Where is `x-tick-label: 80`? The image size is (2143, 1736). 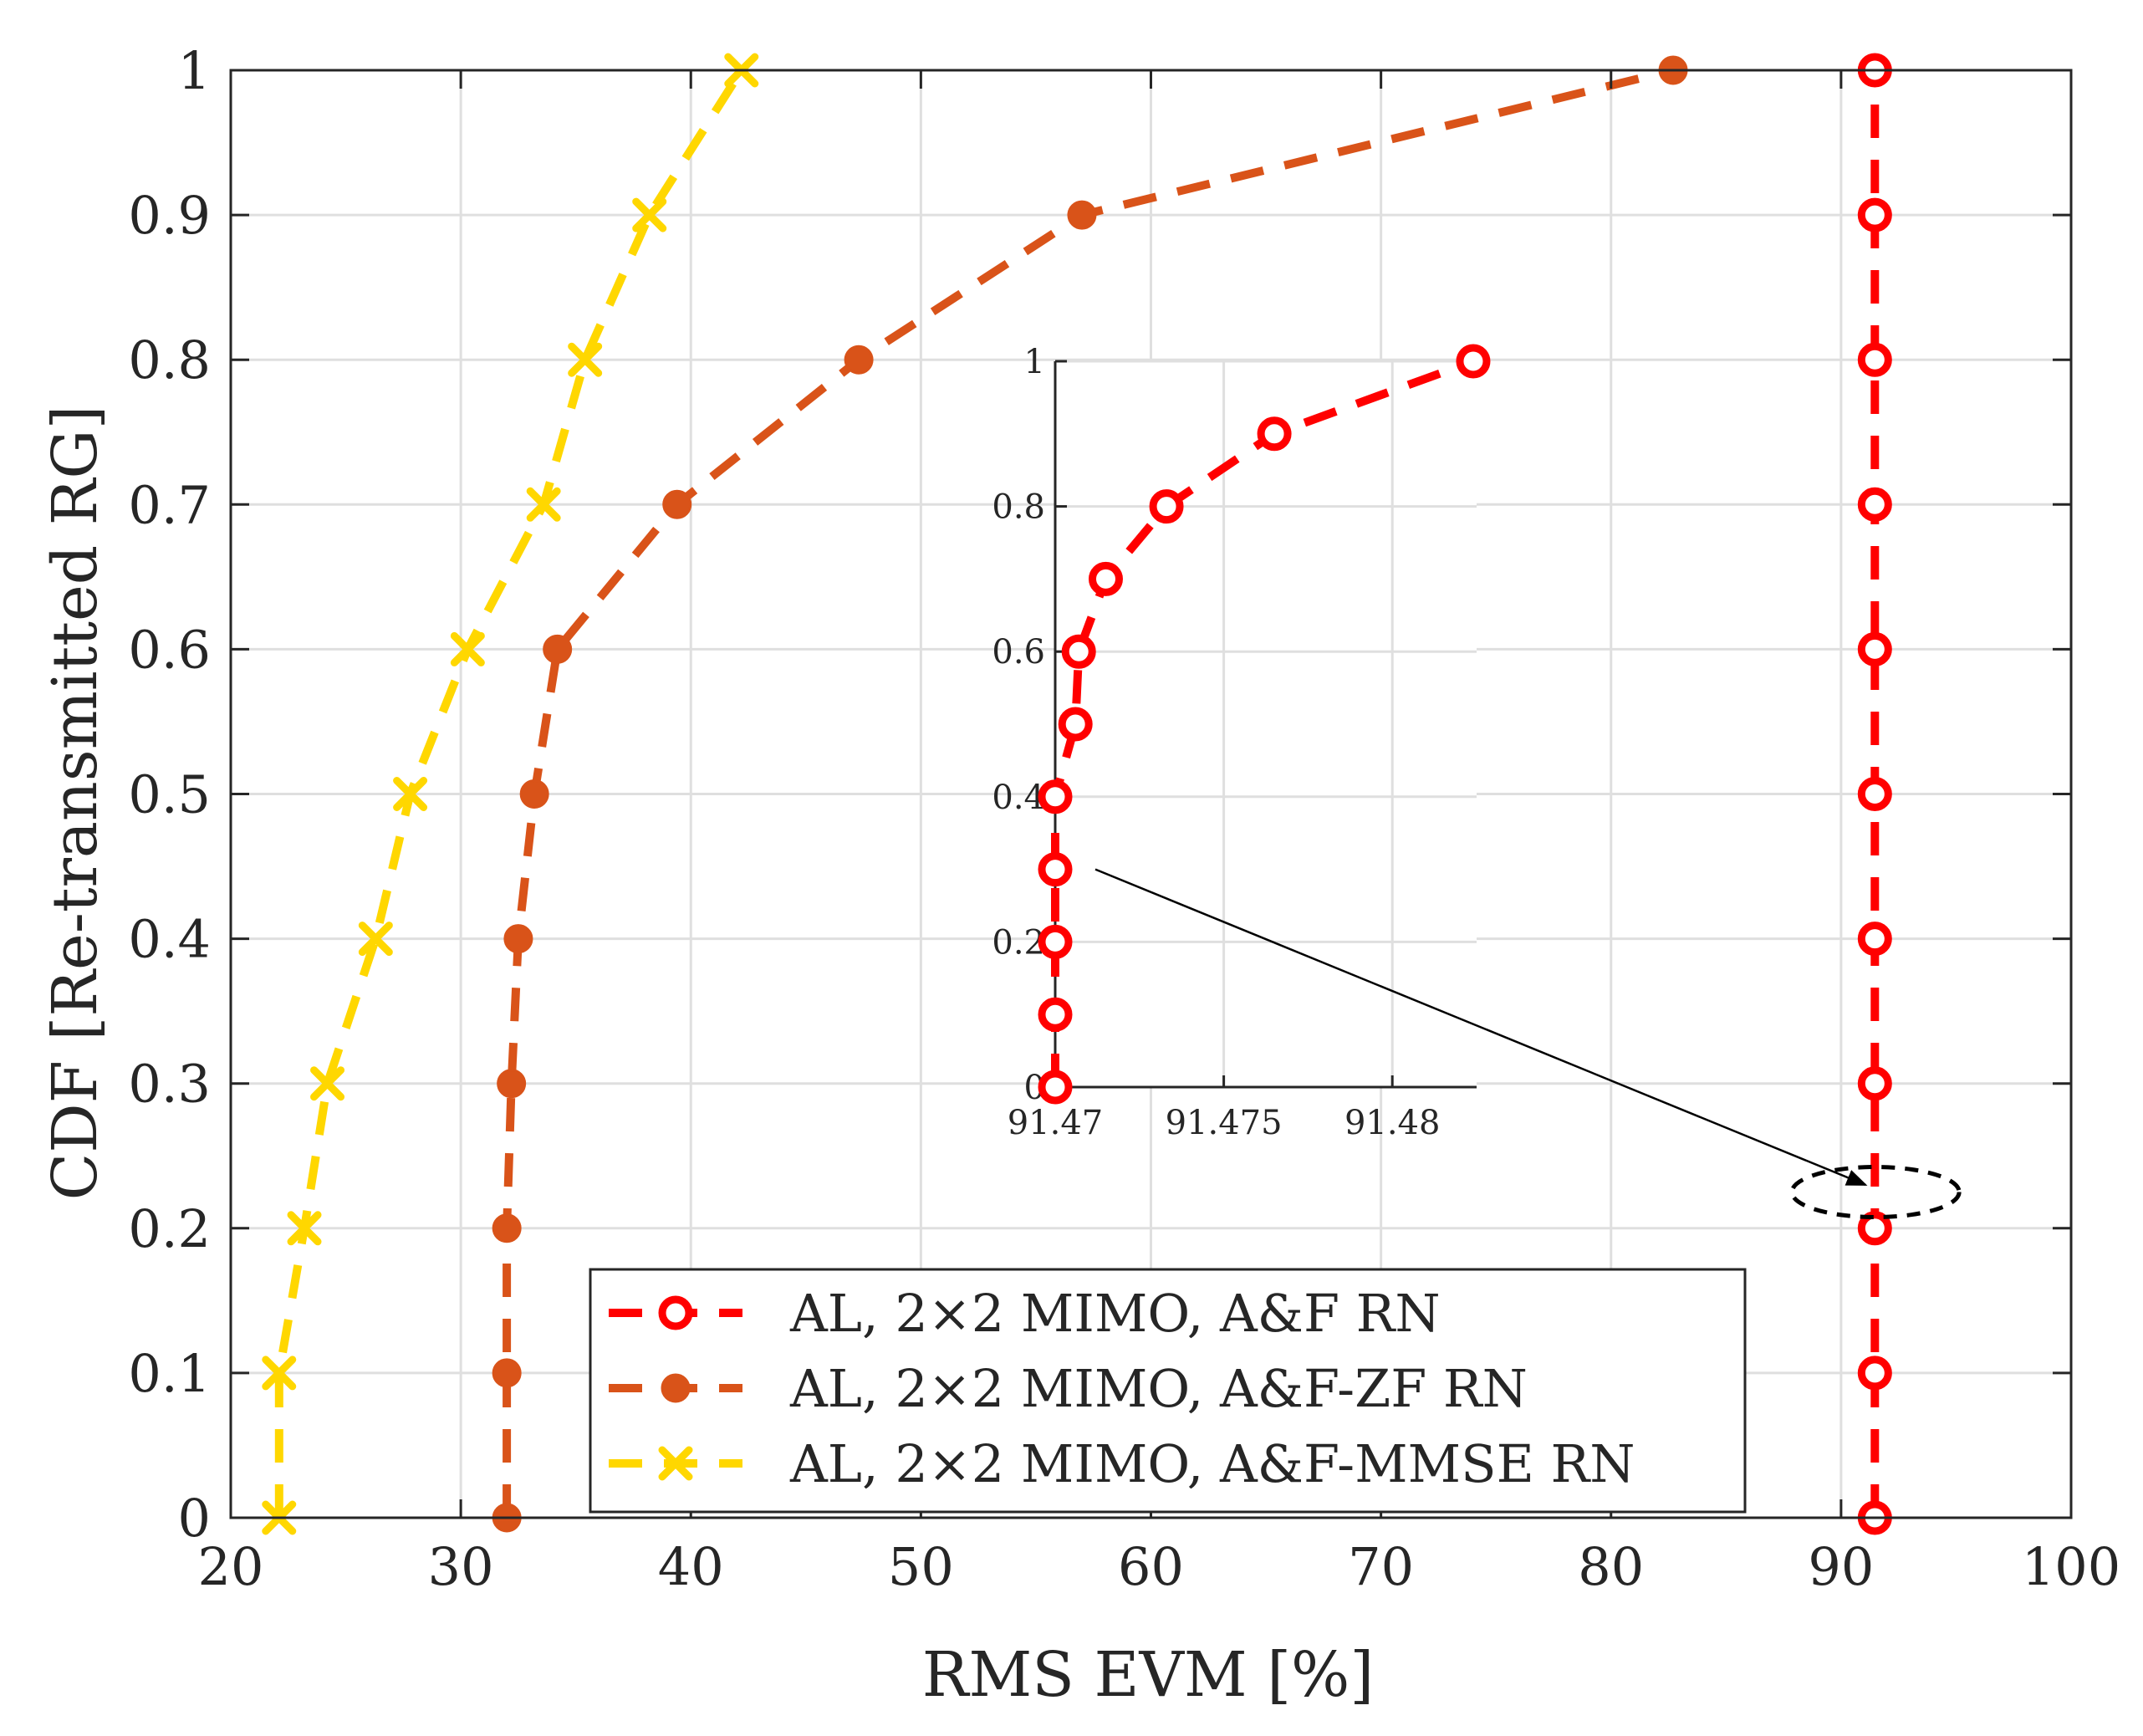 x-tick-label: 80 is located at coordinates (1611, 1566).